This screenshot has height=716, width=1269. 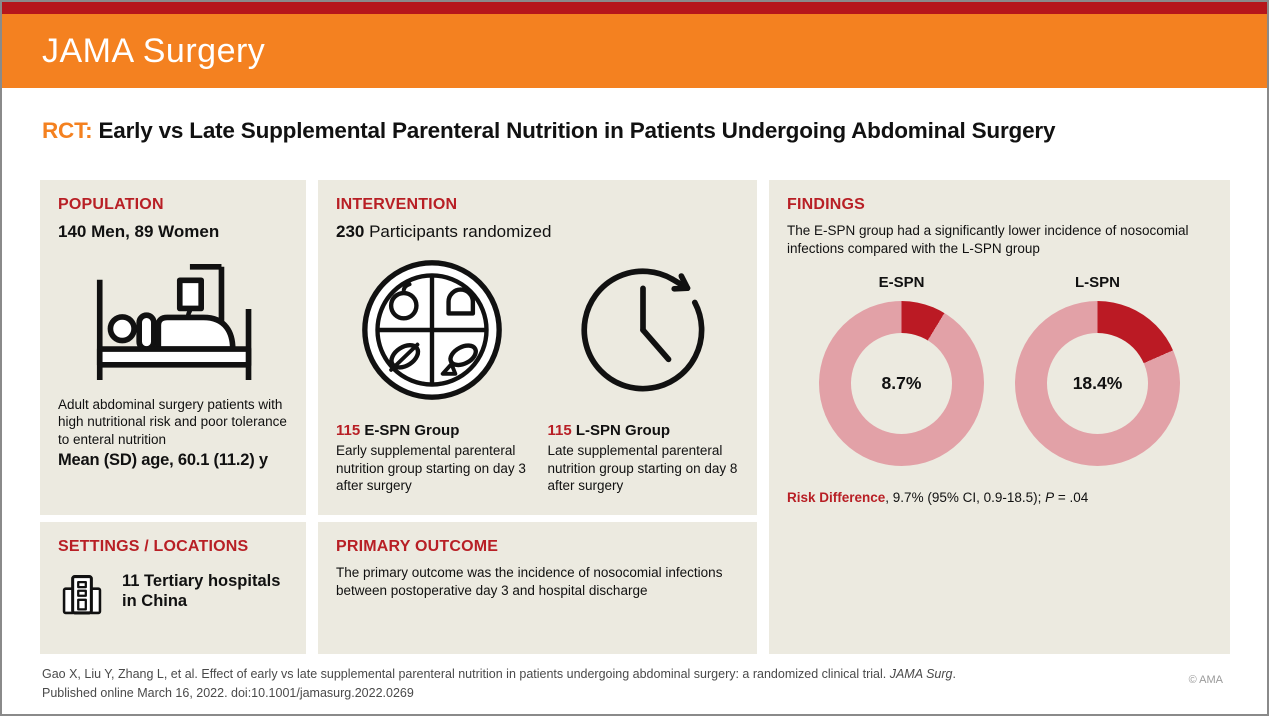 What do you see at coordinates (82, 595) in the screenshot?
I see `hospital-building-icon` at bounding box center [82, 595].